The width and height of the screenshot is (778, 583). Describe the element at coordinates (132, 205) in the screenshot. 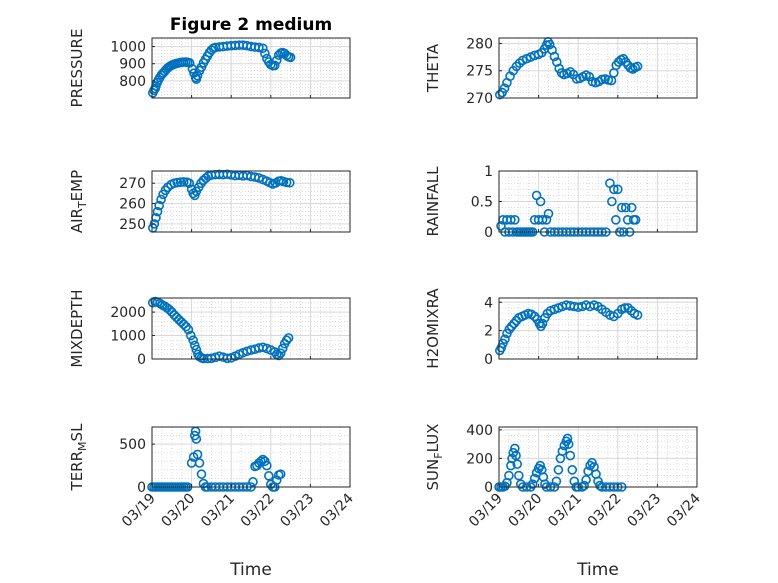

I see `y-tick-label: 260` at that location.